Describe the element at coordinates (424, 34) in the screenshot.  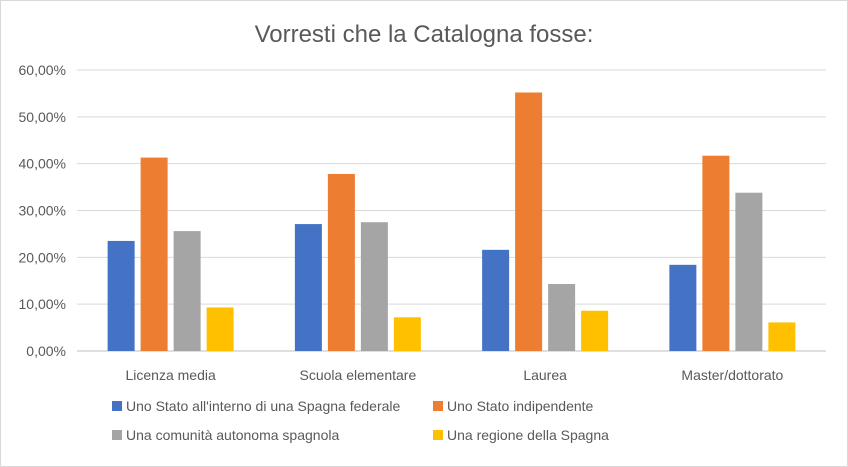
I see `chart-title: Vorresti che la Catalogna fosse:` at that location.